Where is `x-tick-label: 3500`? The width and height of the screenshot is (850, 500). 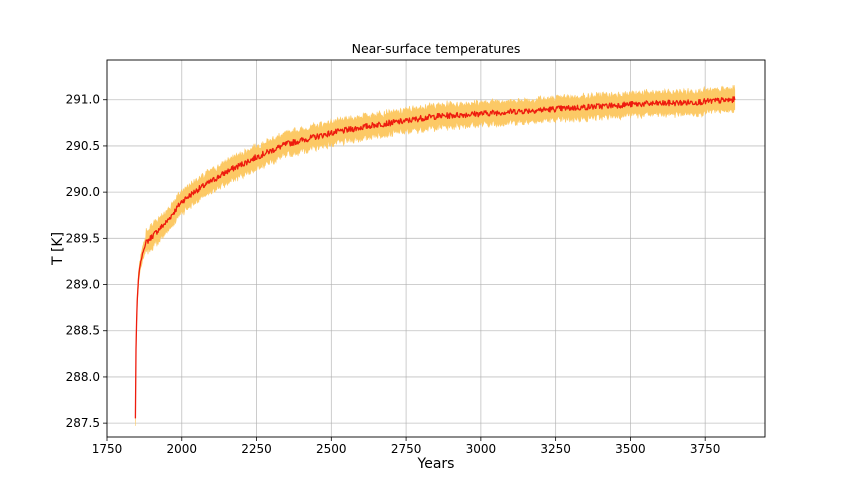 x-tick-label: 3500 is located at coordinates (630, 449).